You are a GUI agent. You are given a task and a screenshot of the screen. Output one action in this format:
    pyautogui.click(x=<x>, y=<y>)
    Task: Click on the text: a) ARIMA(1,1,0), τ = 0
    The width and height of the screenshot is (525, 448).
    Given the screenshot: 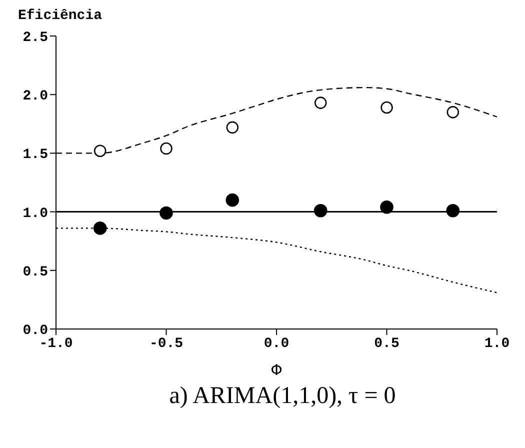 What is the action you would take?
    pyautogui.click(x=282, y=396)
    